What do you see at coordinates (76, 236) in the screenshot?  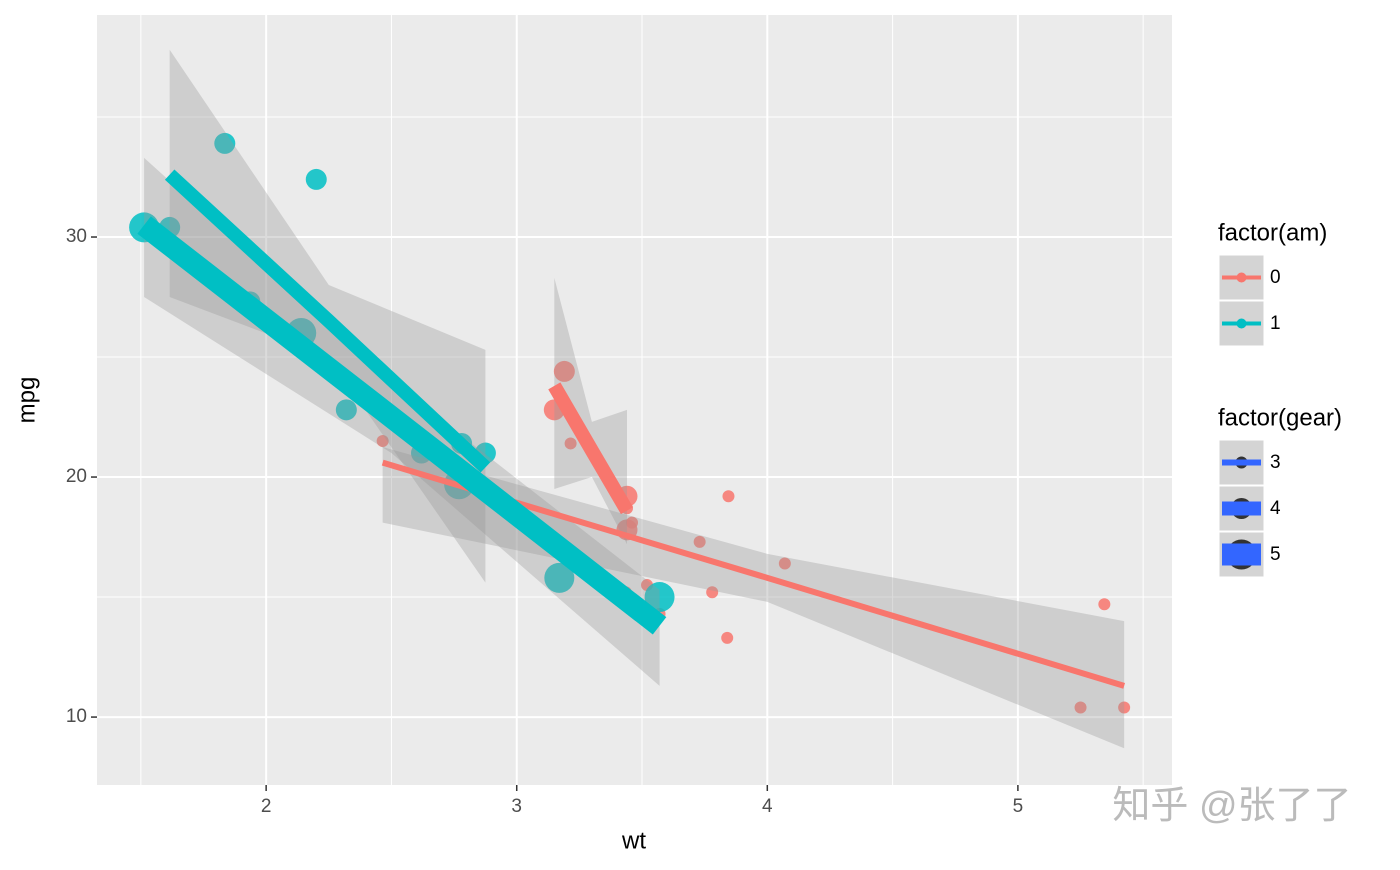 I see `y-tick-label: 30` at bounding box center [76, 236].